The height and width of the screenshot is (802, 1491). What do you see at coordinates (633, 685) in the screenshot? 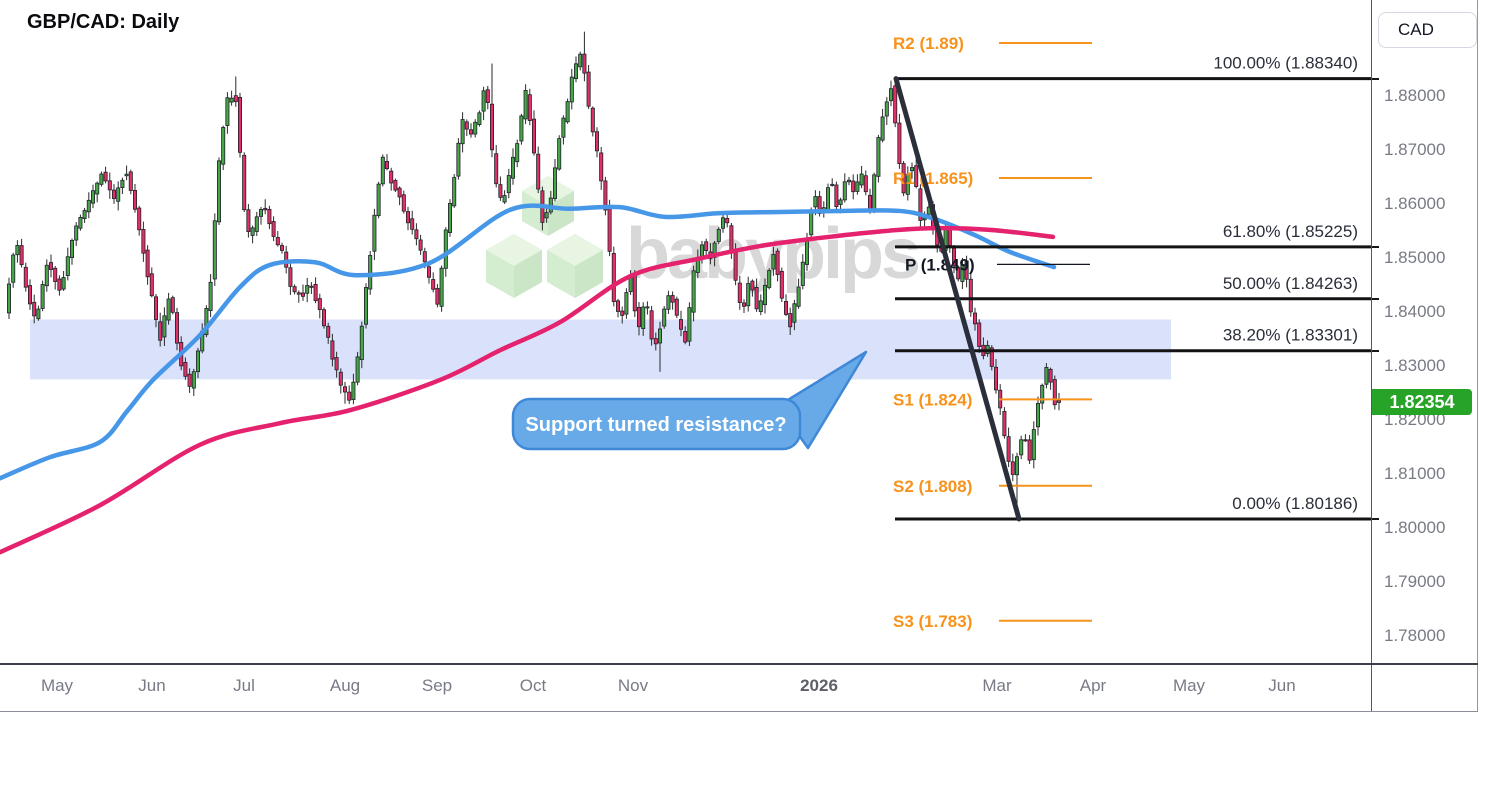
I see `time-axis-label: Nov` at bounding box center [633, 685].